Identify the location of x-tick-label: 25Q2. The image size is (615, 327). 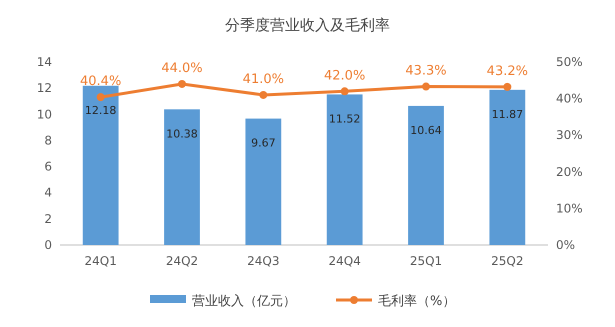
(507, 261).